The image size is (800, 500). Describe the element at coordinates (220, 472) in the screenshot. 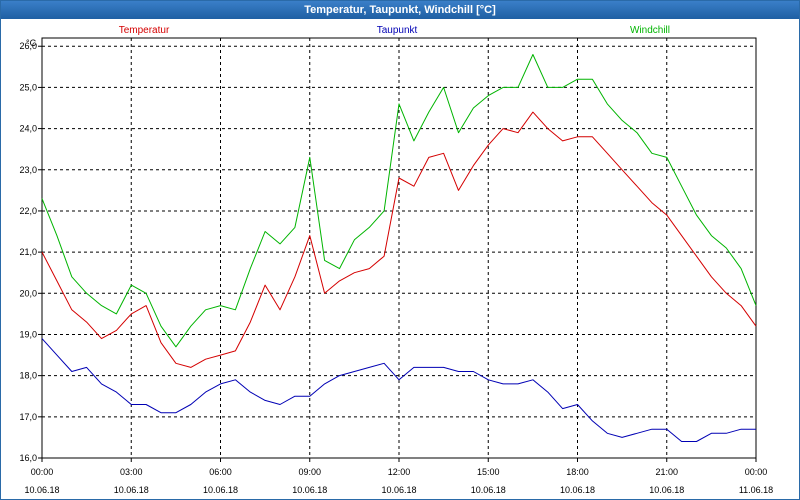

I see `x-tick-time-label: 06:00` at that location.